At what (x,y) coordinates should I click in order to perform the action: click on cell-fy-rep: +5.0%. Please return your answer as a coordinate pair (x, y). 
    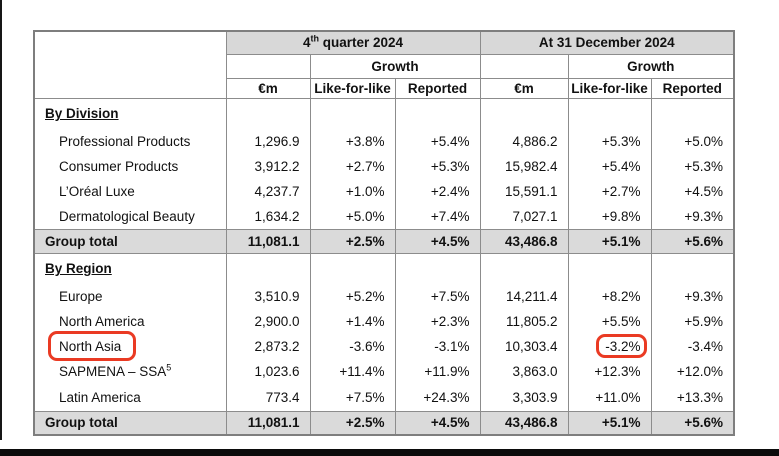
    Looking at the image, I should click on (692, 141).